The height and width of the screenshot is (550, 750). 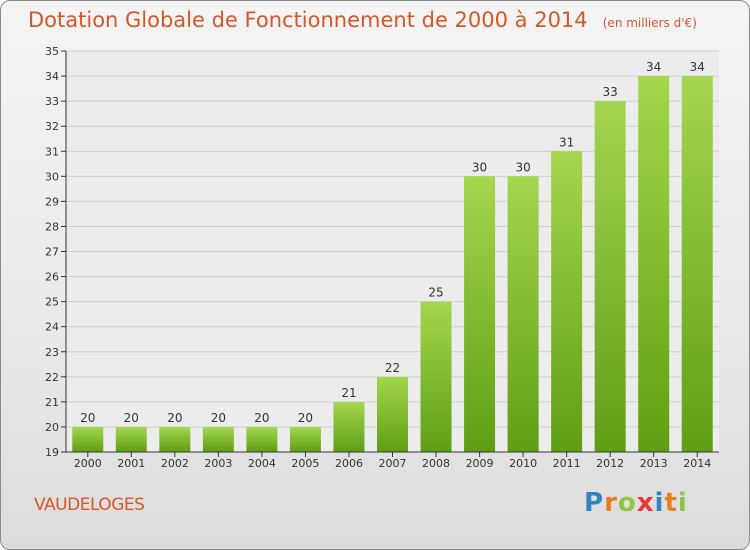 What do you see at coordinates (611, 503) in the screenshot?
I see `logo-letter: r` at bounding box center [611, 503].